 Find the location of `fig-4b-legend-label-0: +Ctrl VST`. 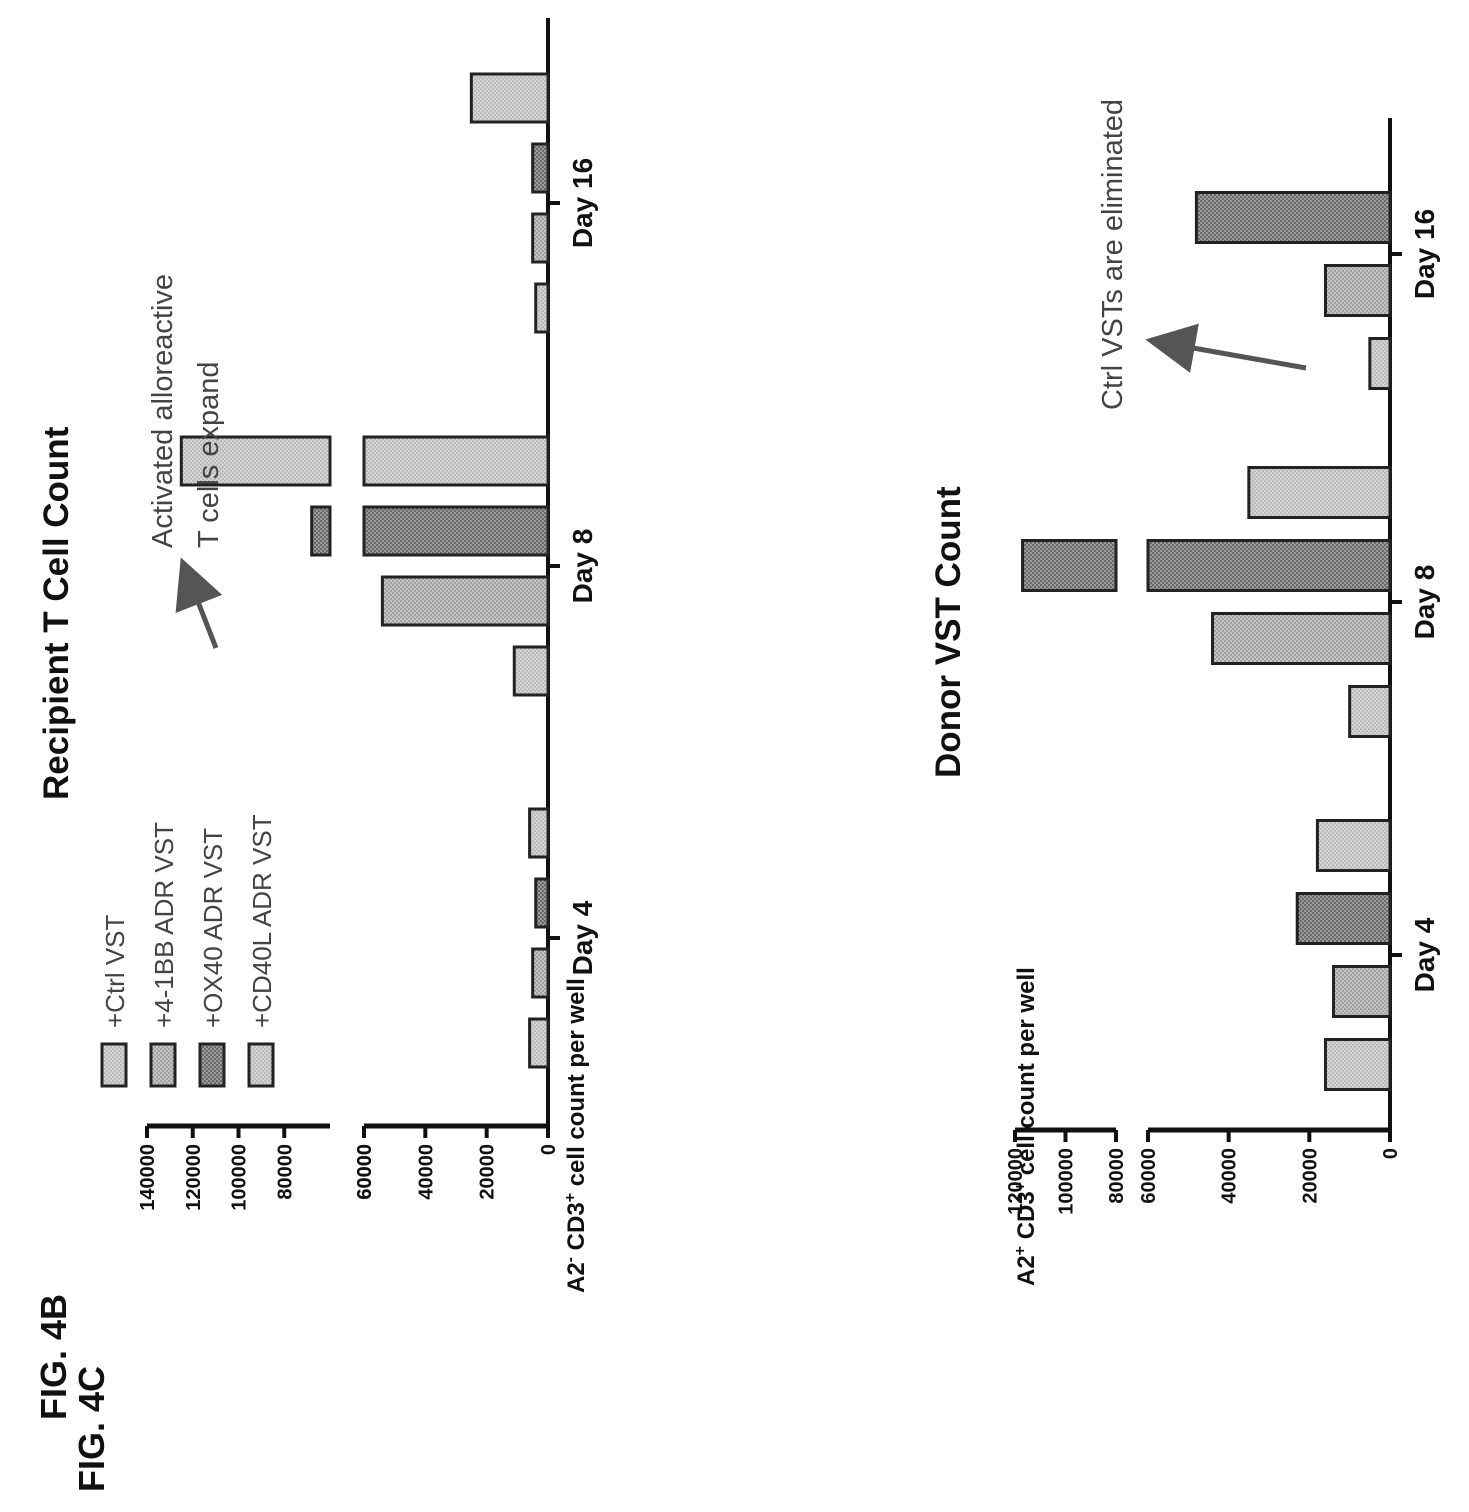

fig-4b-legend-label-0: +Ctrl VST is located at coordinates (115, 971).